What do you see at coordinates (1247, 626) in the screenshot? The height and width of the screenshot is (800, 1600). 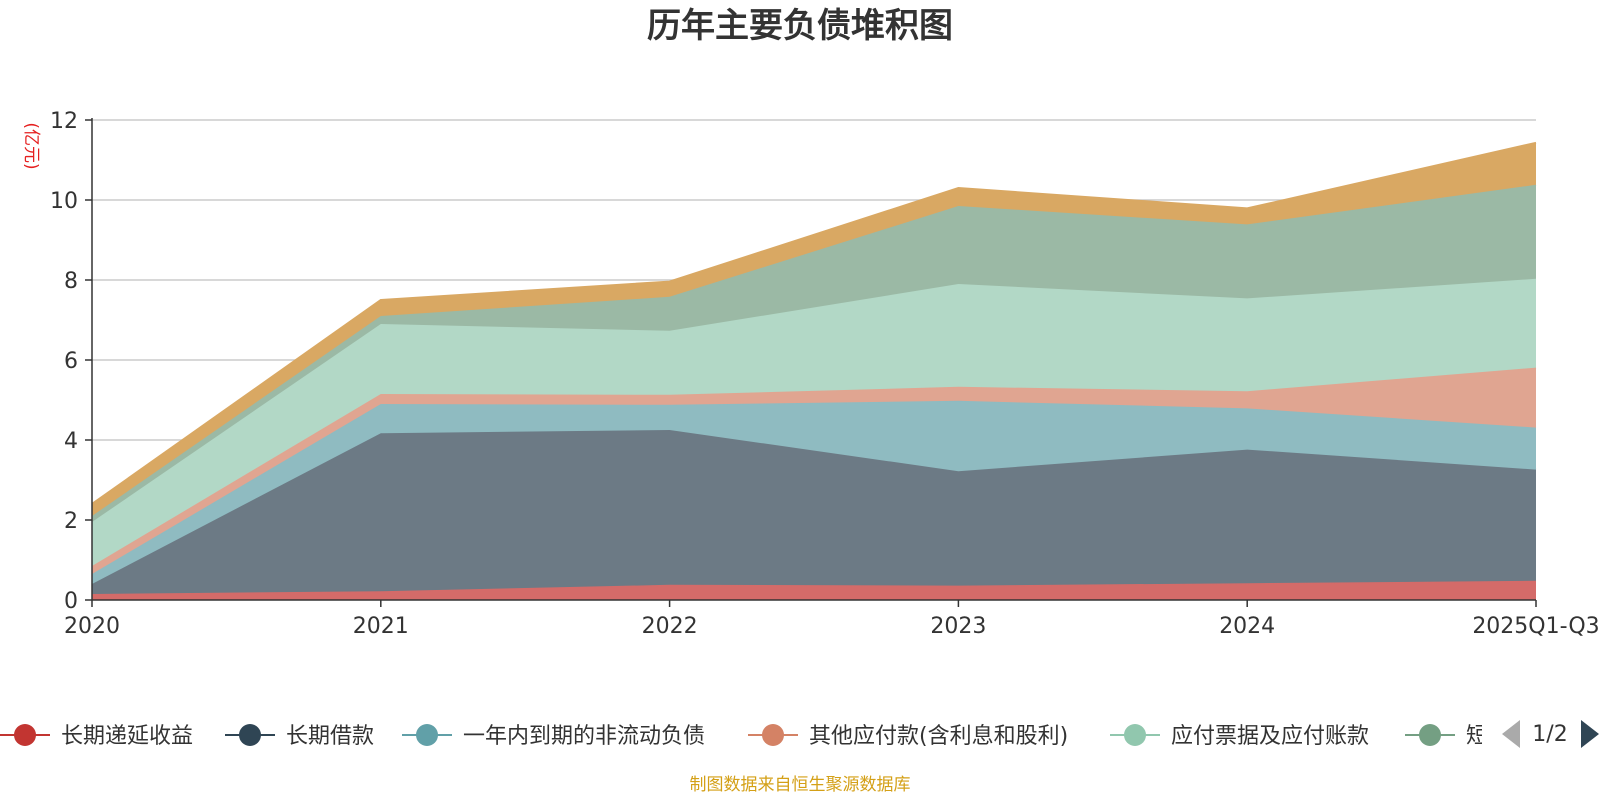 I see `x-tick-label: 2024` at bounding box center [1247, 626].